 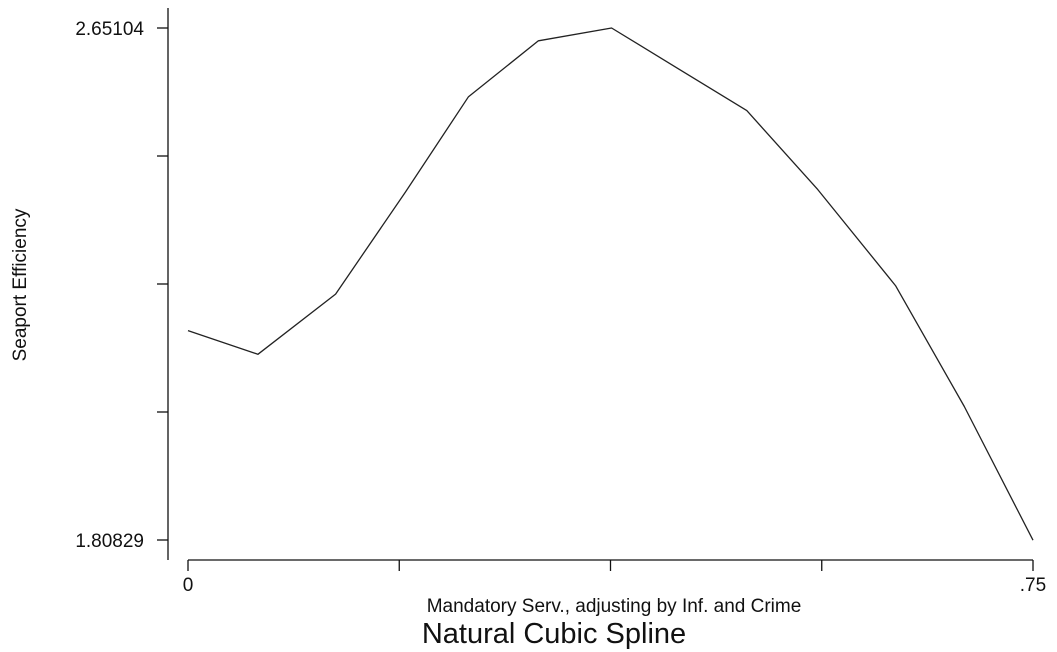 What do you see at coordinates (614, 578) in the screenshot?
I see `x-ticks: 0.75` at bounding box center [614, 578].